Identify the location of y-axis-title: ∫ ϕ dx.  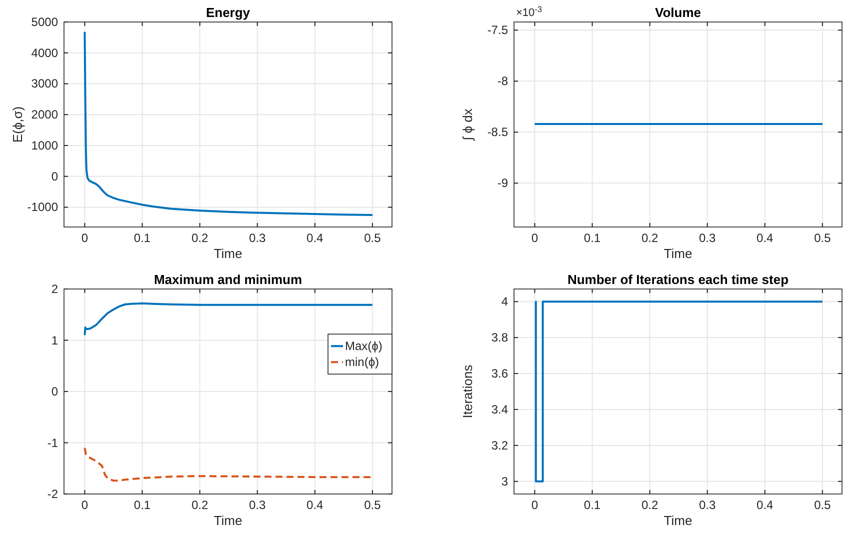
(467, 125).